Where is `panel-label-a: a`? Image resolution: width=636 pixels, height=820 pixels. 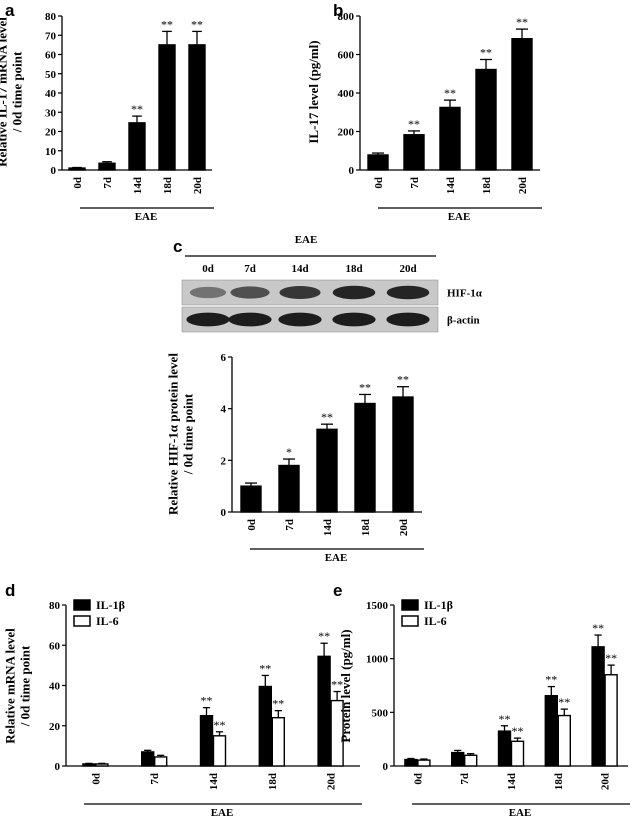 panel-label-a: a is located at coordinates (10, 10).